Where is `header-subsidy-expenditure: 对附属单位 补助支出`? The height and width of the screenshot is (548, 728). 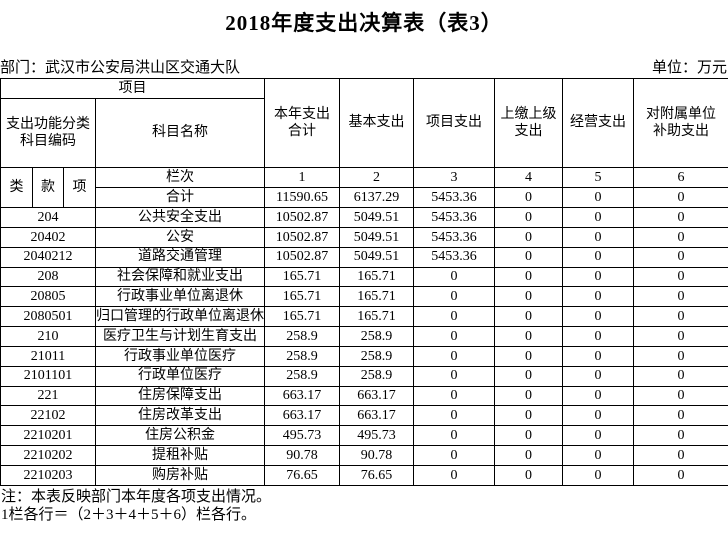
header-subsidy-expenditure: 对附属单位 补助支出 is located at coordinates (680, 123).